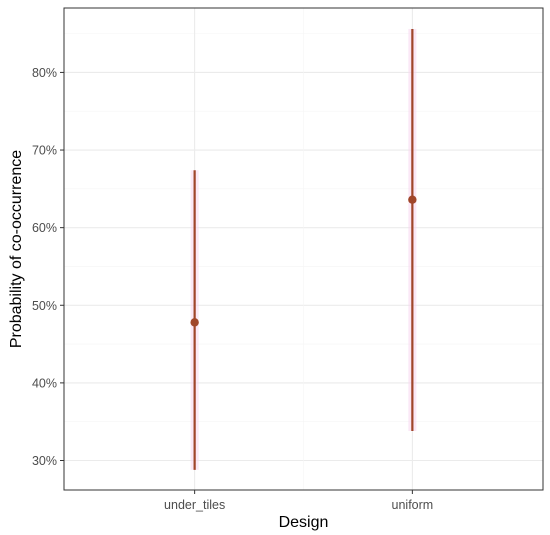 Image resolution: width=550 pixels, height=535 pixels. Describe the element at coordinates (48, 267) in the screenshot. I see `y-axis: 30% 40% 50% 60% 70% 80%` at that location.